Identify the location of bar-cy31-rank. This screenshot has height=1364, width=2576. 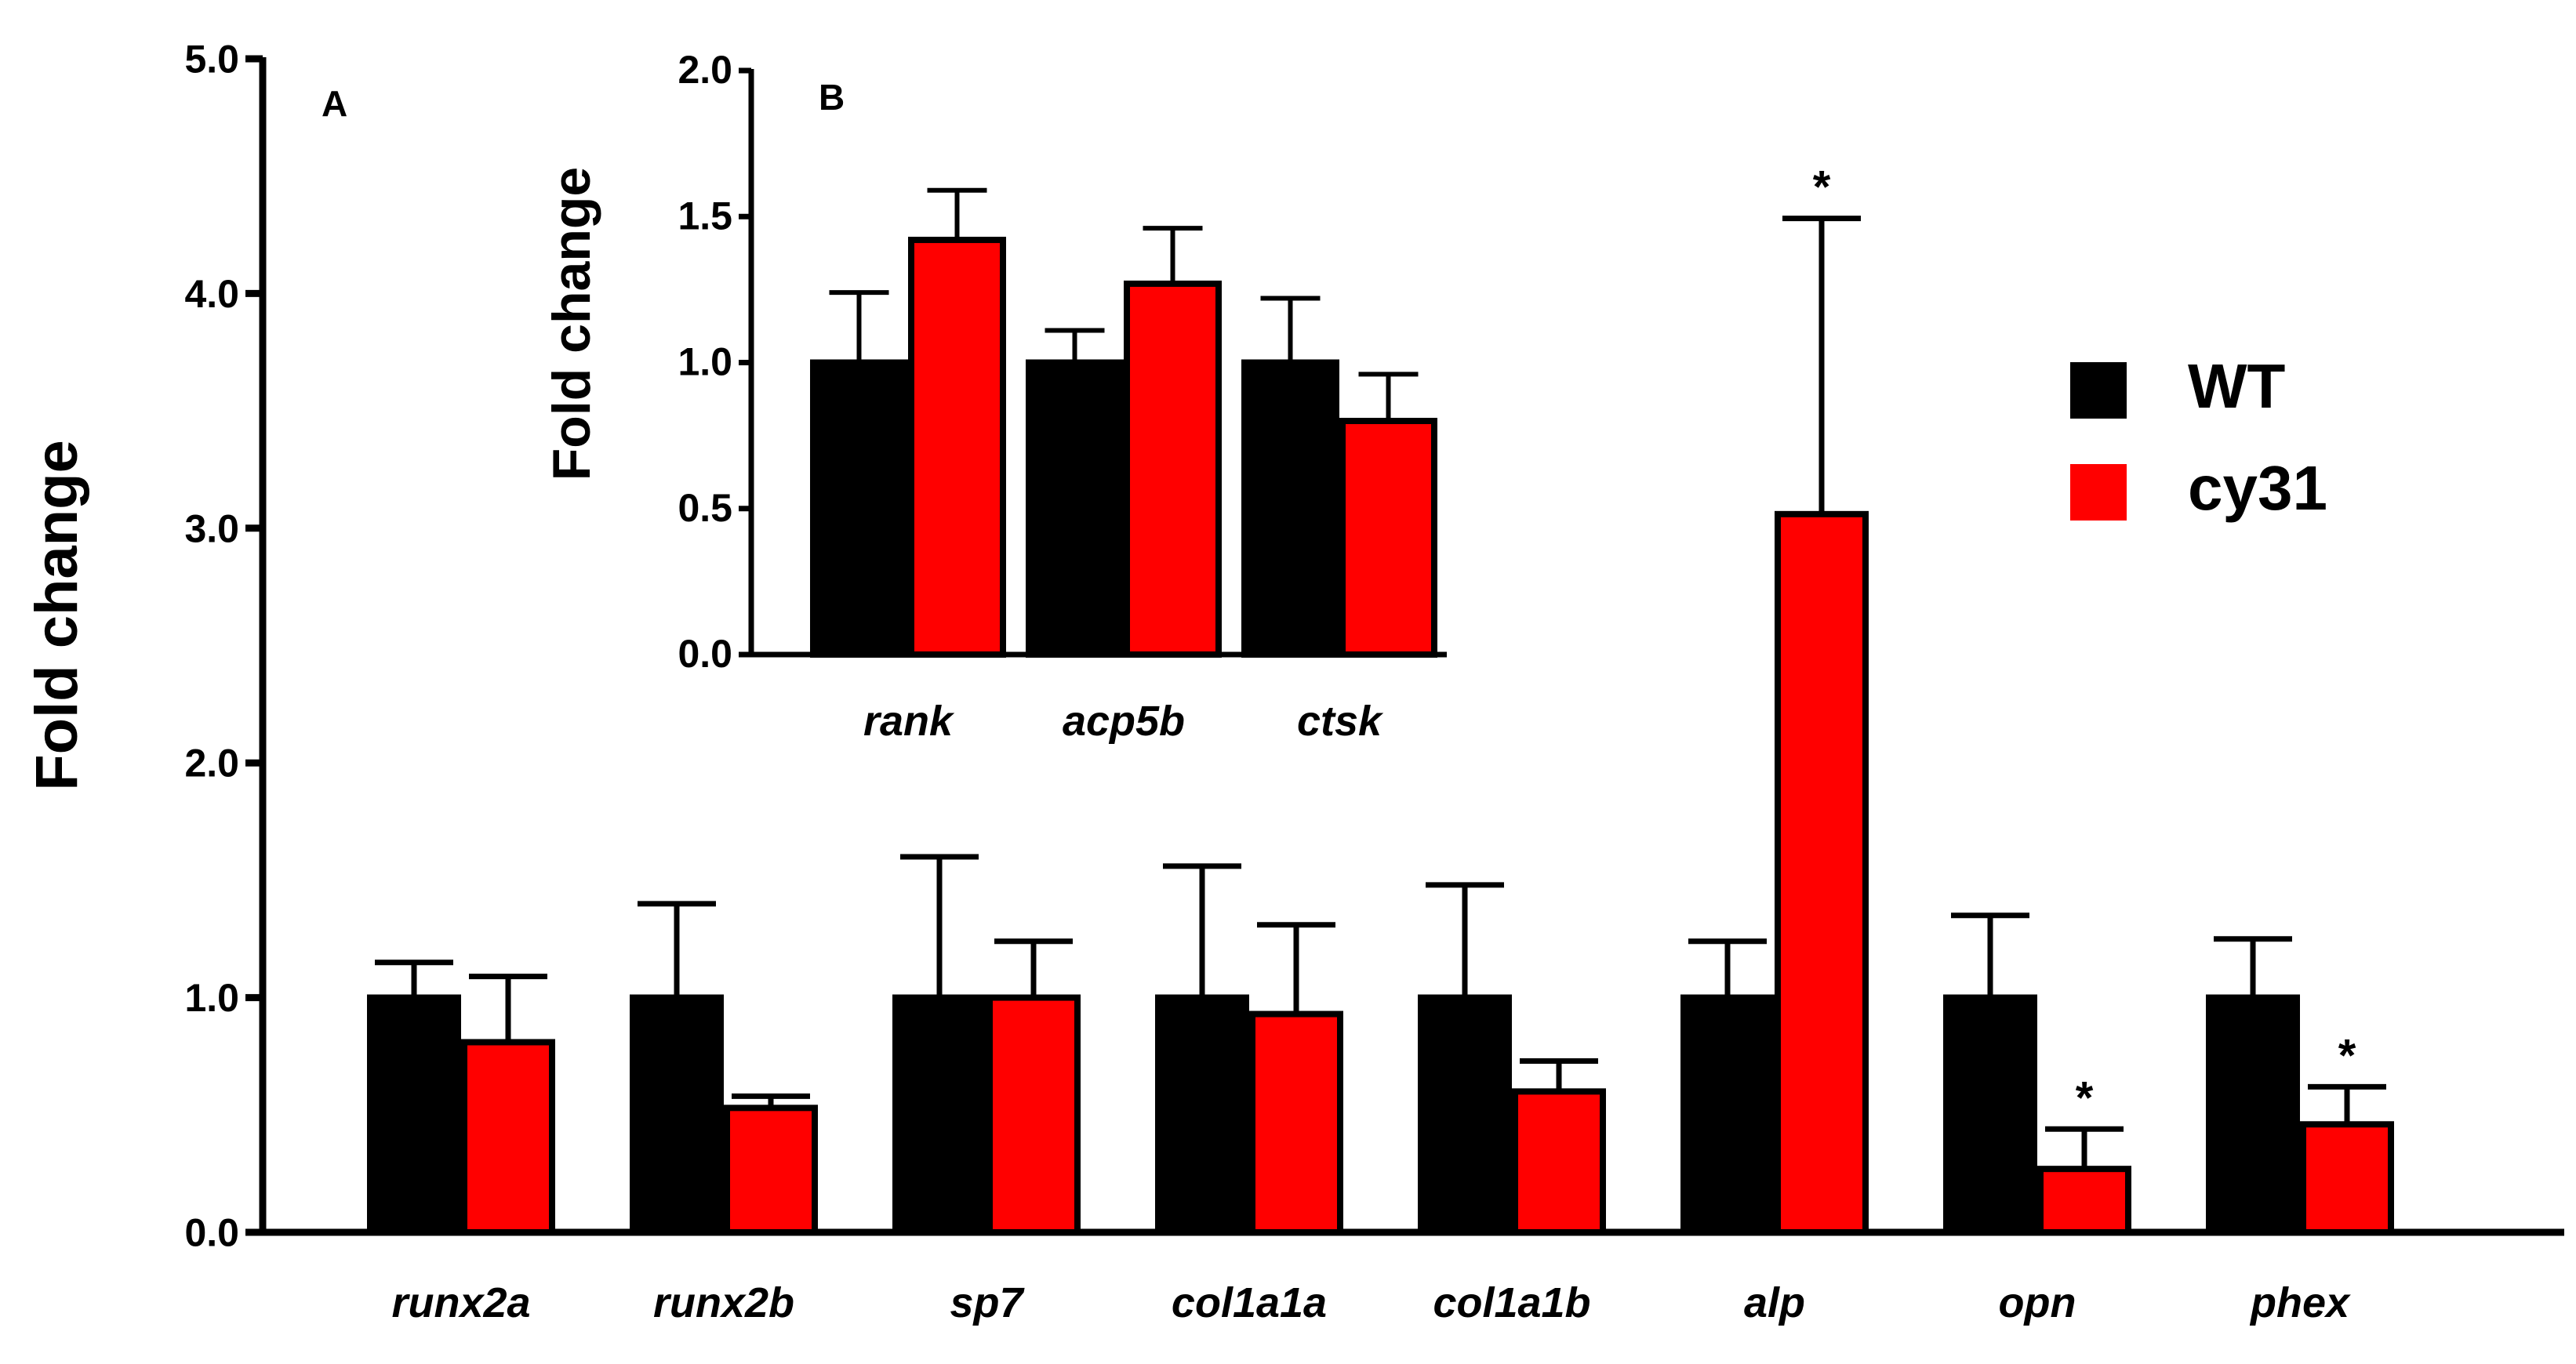
(957, 447).